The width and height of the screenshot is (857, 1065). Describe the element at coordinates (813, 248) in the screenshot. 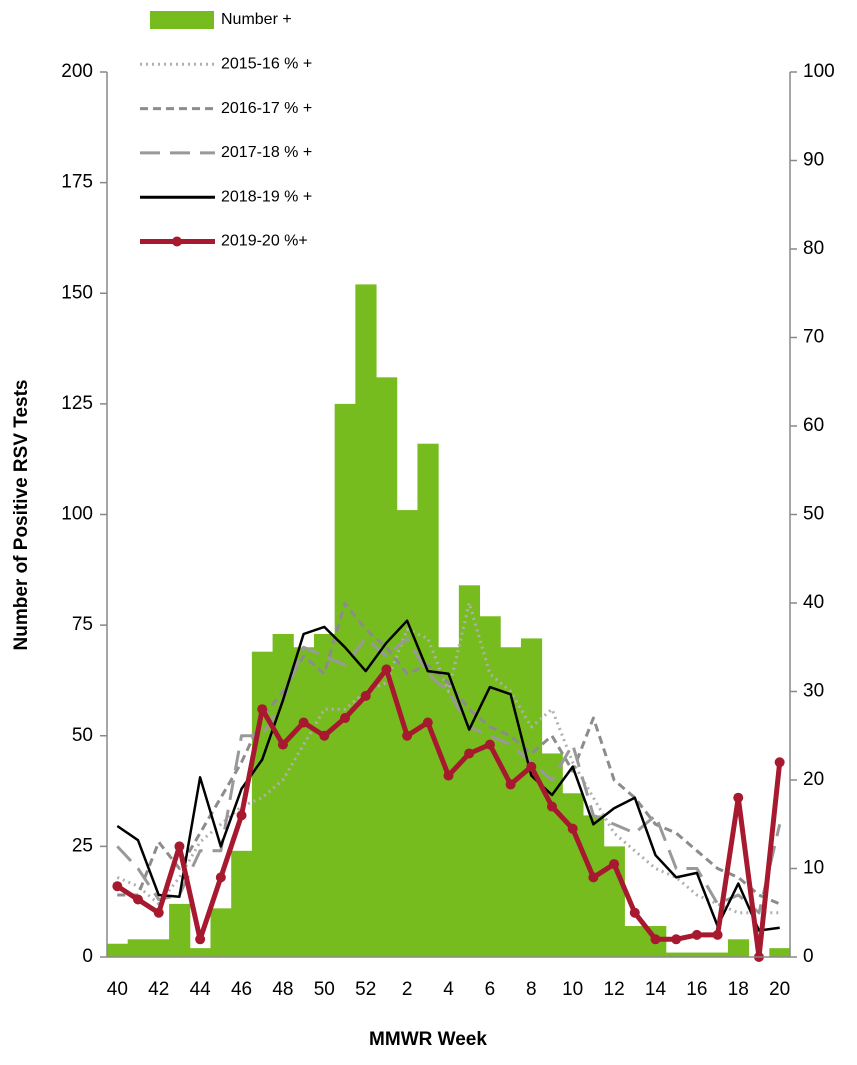

I see `y2-tick-label: 80` at that location.